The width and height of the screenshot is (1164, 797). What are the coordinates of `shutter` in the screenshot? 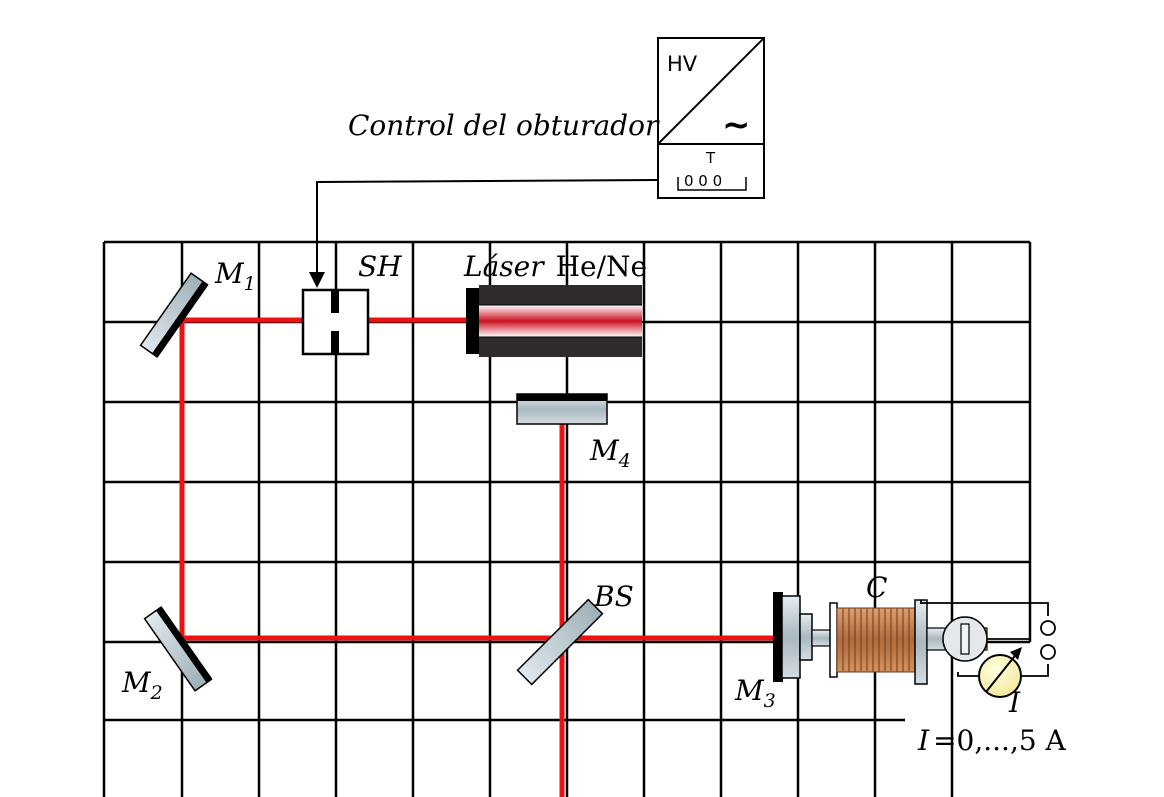 It's located at (335, 322).